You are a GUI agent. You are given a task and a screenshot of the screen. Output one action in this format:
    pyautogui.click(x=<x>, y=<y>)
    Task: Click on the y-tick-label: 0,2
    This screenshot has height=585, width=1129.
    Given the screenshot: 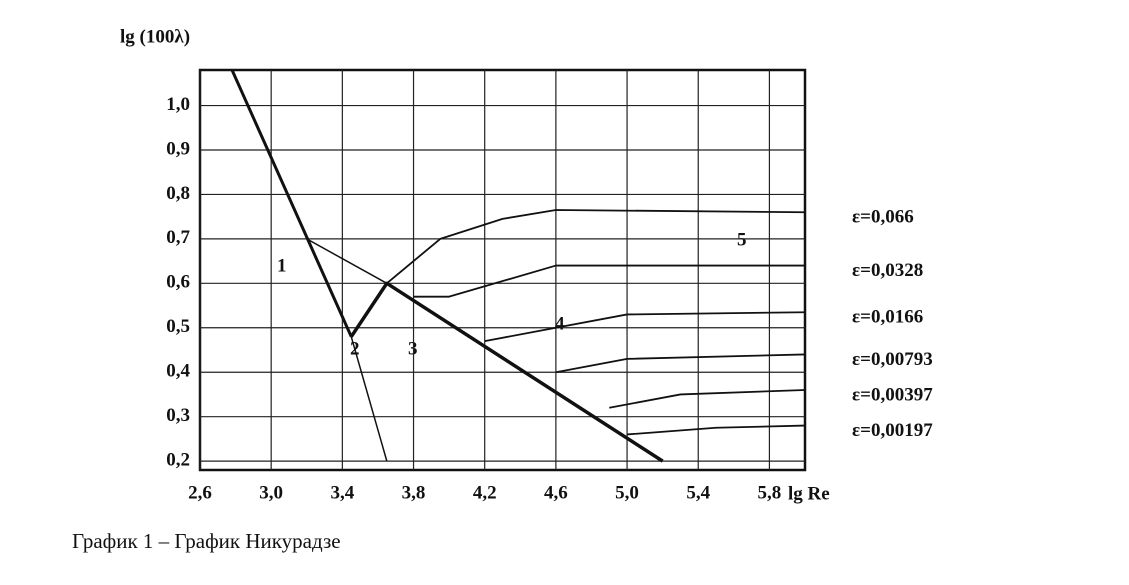 What is the action you would take?
    pyautogui.click(x=178, y=459)
    